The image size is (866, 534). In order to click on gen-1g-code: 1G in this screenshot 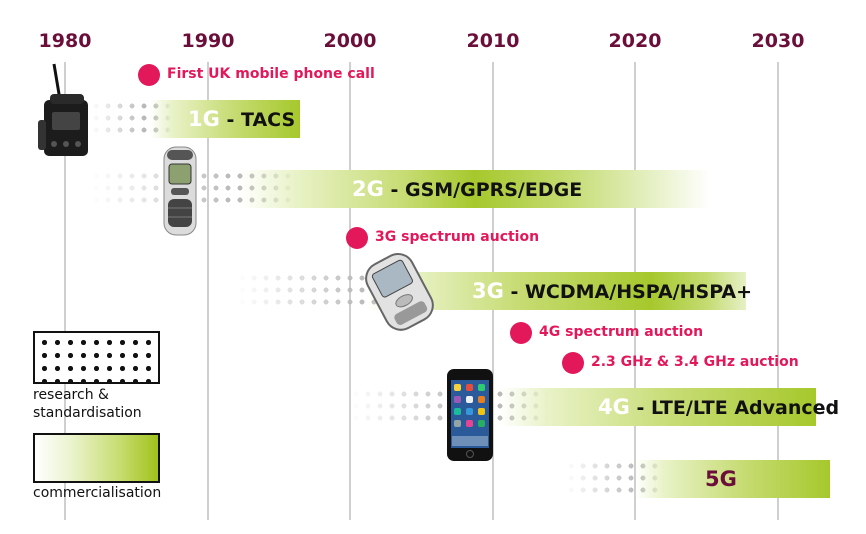, I will do `click(204, 119)`.